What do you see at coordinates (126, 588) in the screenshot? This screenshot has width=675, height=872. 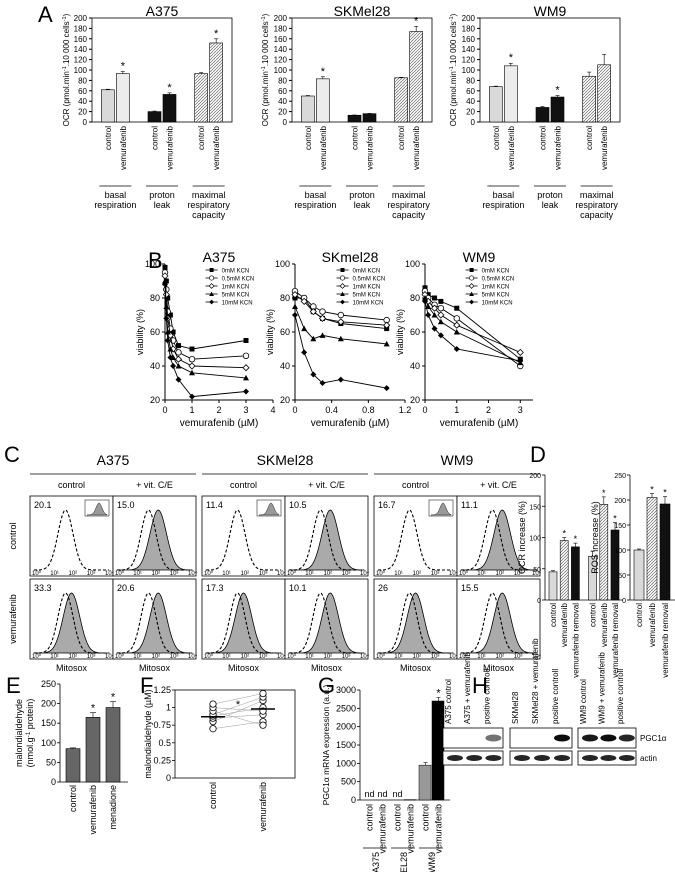 I see `percent-value: 20.6` at bounding box center [126, 588].